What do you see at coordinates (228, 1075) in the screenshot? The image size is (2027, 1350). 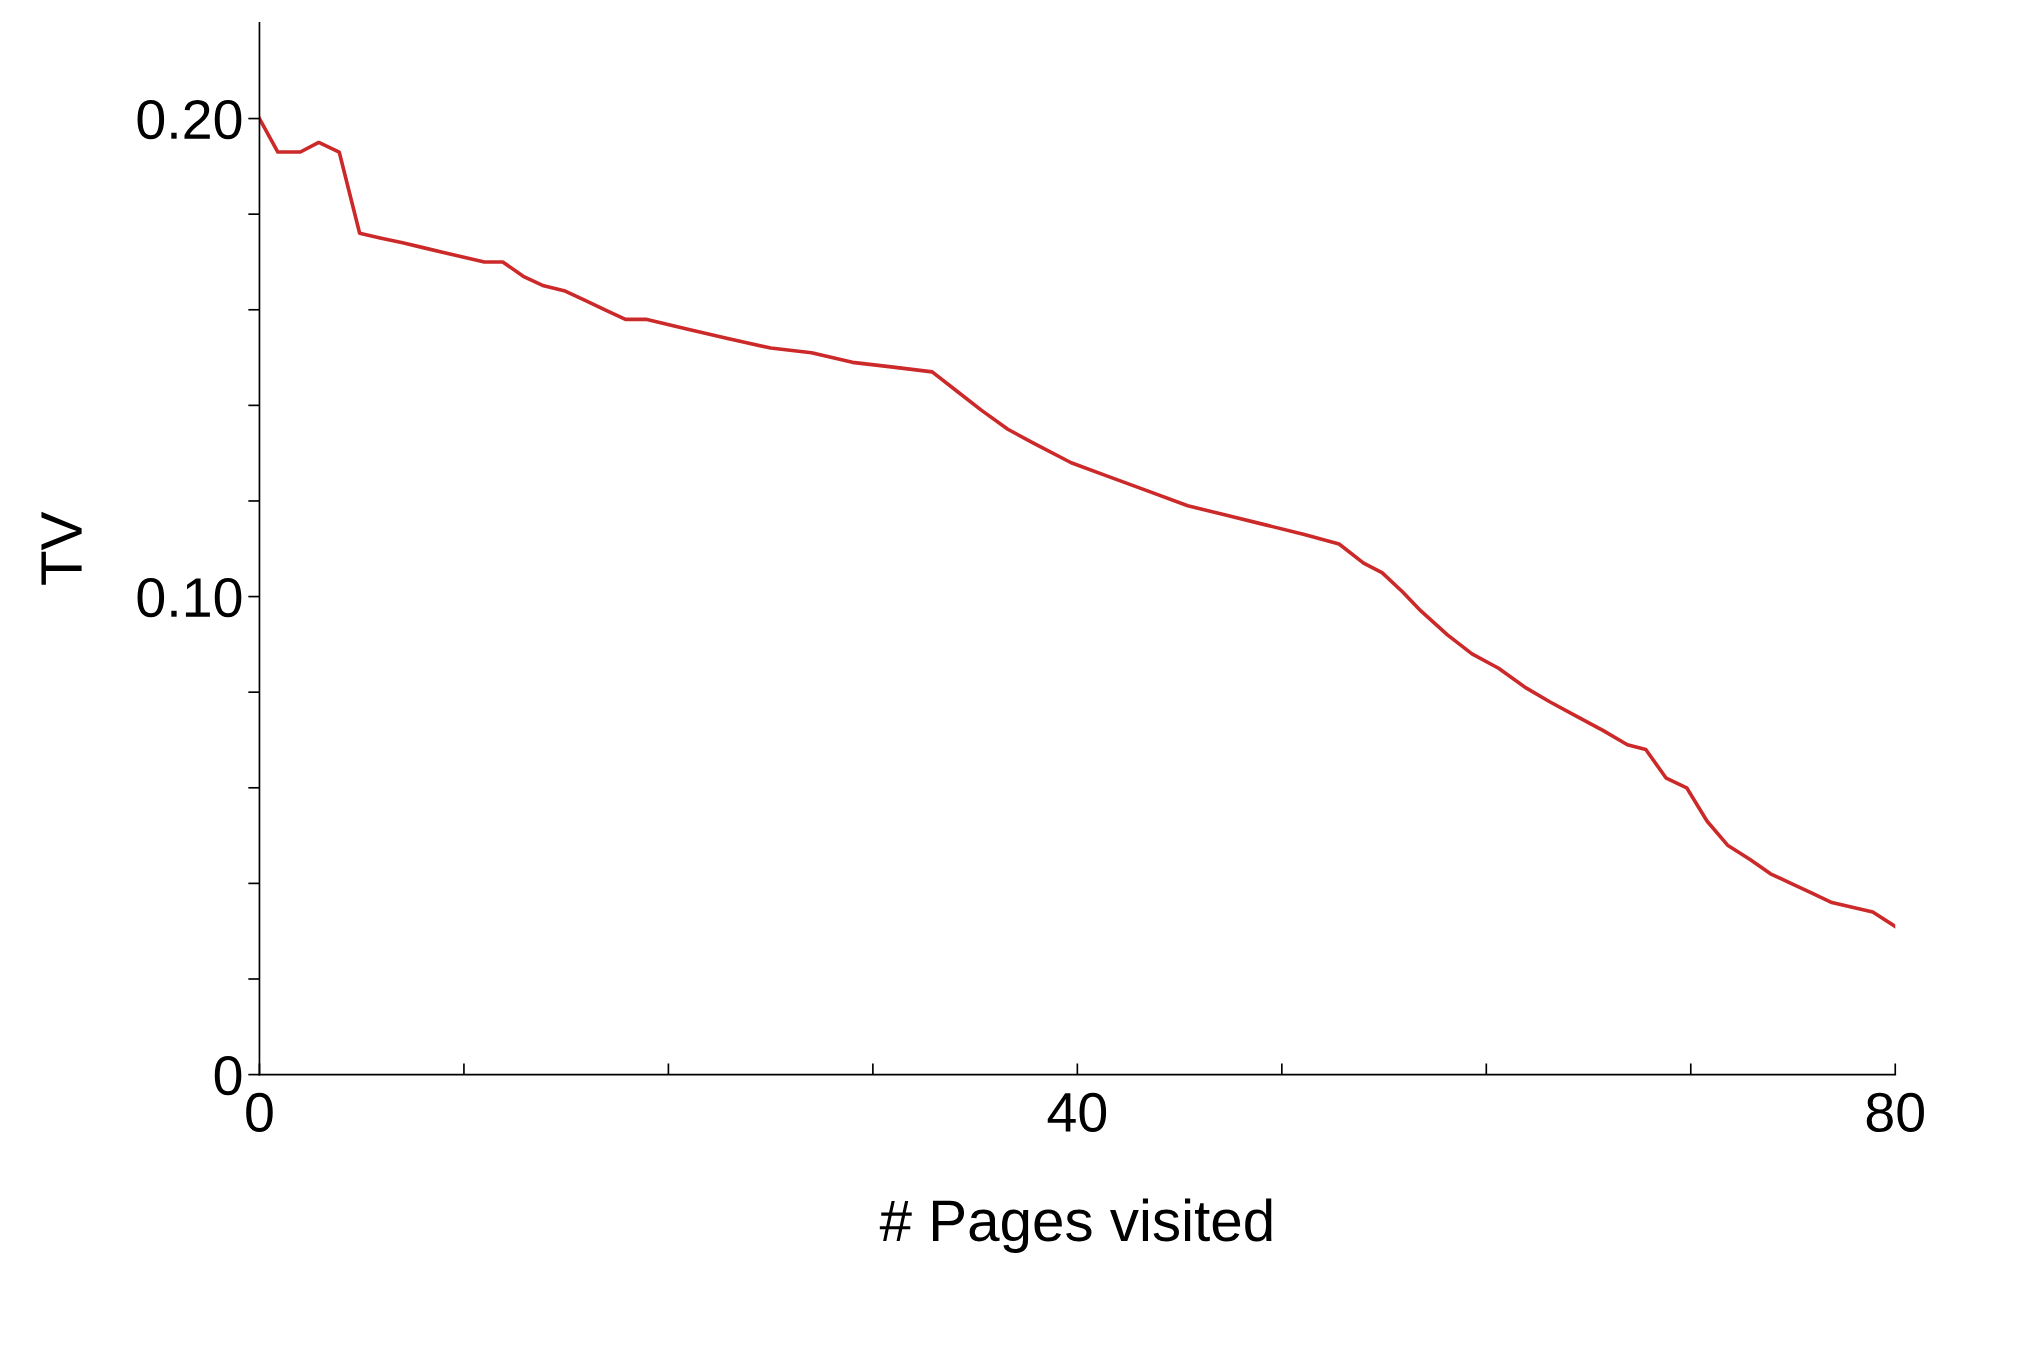 I see `y-tick-label: 0` at bounding box center [228, 1075].